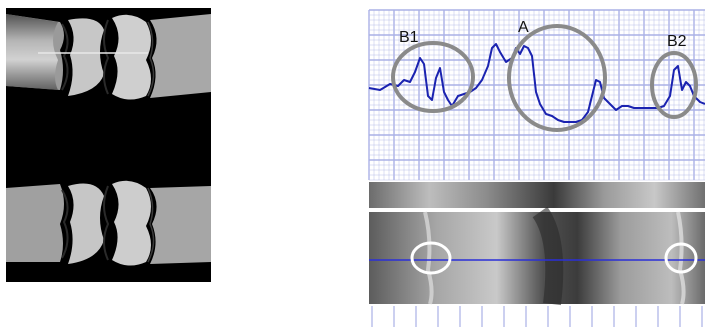 This screenshot has height=327, width=705. I want to click on density-profile-trace, so click(536, 83).